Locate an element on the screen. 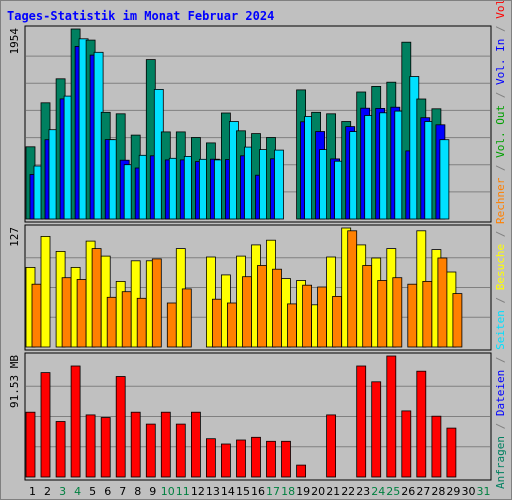 The image size is (512, 500). legend-part-5: / is located at coordinates (500, 300).